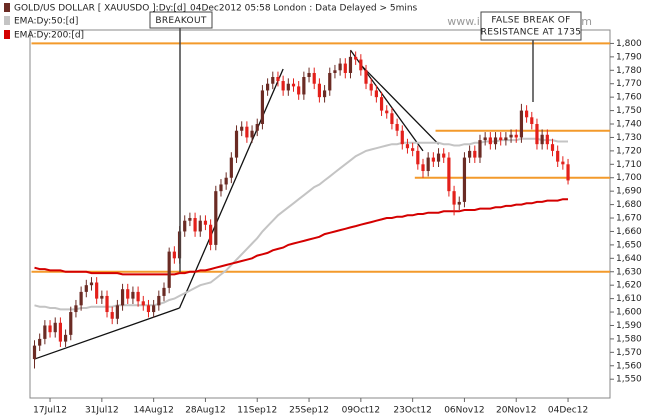 This screenshot has height=420, width=660. Describe the element at coordinates (629, 219) in the screenshot. I see `y-tick-label: 1,670` at that location.